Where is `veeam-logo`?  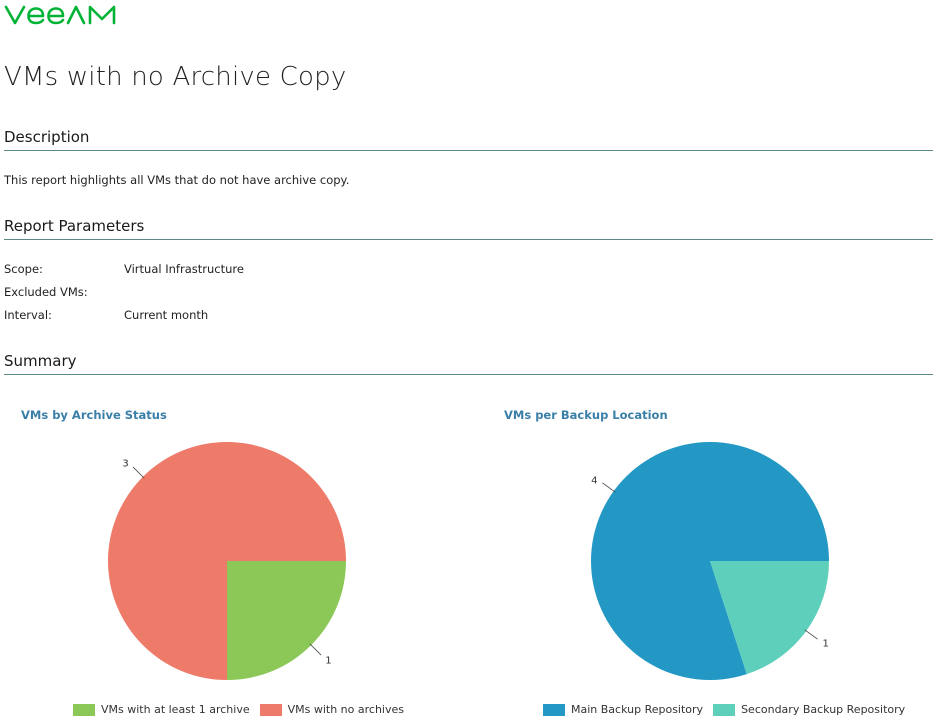
veeam-logo is located at coordinates (60, 15).